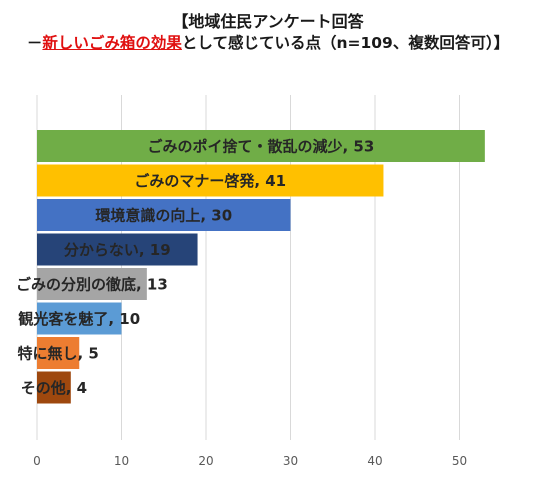 The width and height of the screenshot is (536, 488). Describe the element at coordinates (205, 461) in the screenshot. I see `x-tick-label: 20` at that location.